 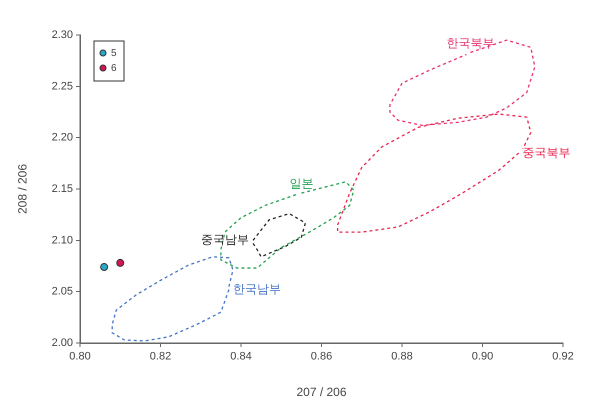 What do you see at coordinates (80, 356) in the screenshot?
I see `x-tick-label: 0.80` at bounding box center [80, 356].